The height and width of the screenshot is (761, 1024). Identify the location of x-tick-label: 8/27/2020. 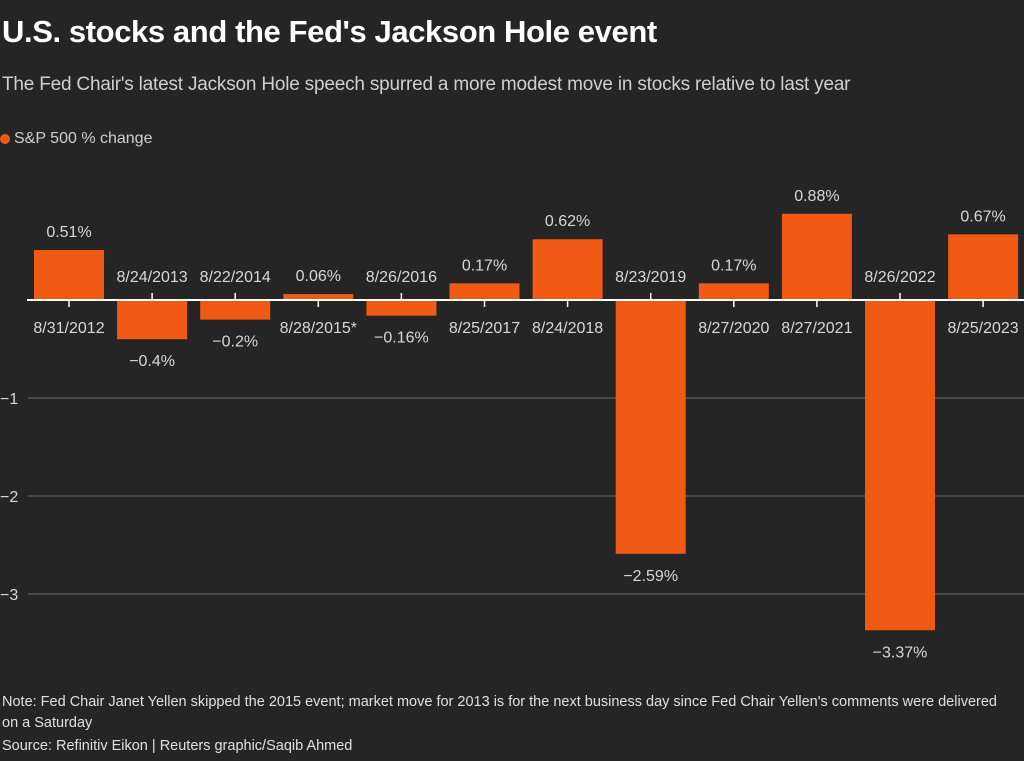
(733, 328).